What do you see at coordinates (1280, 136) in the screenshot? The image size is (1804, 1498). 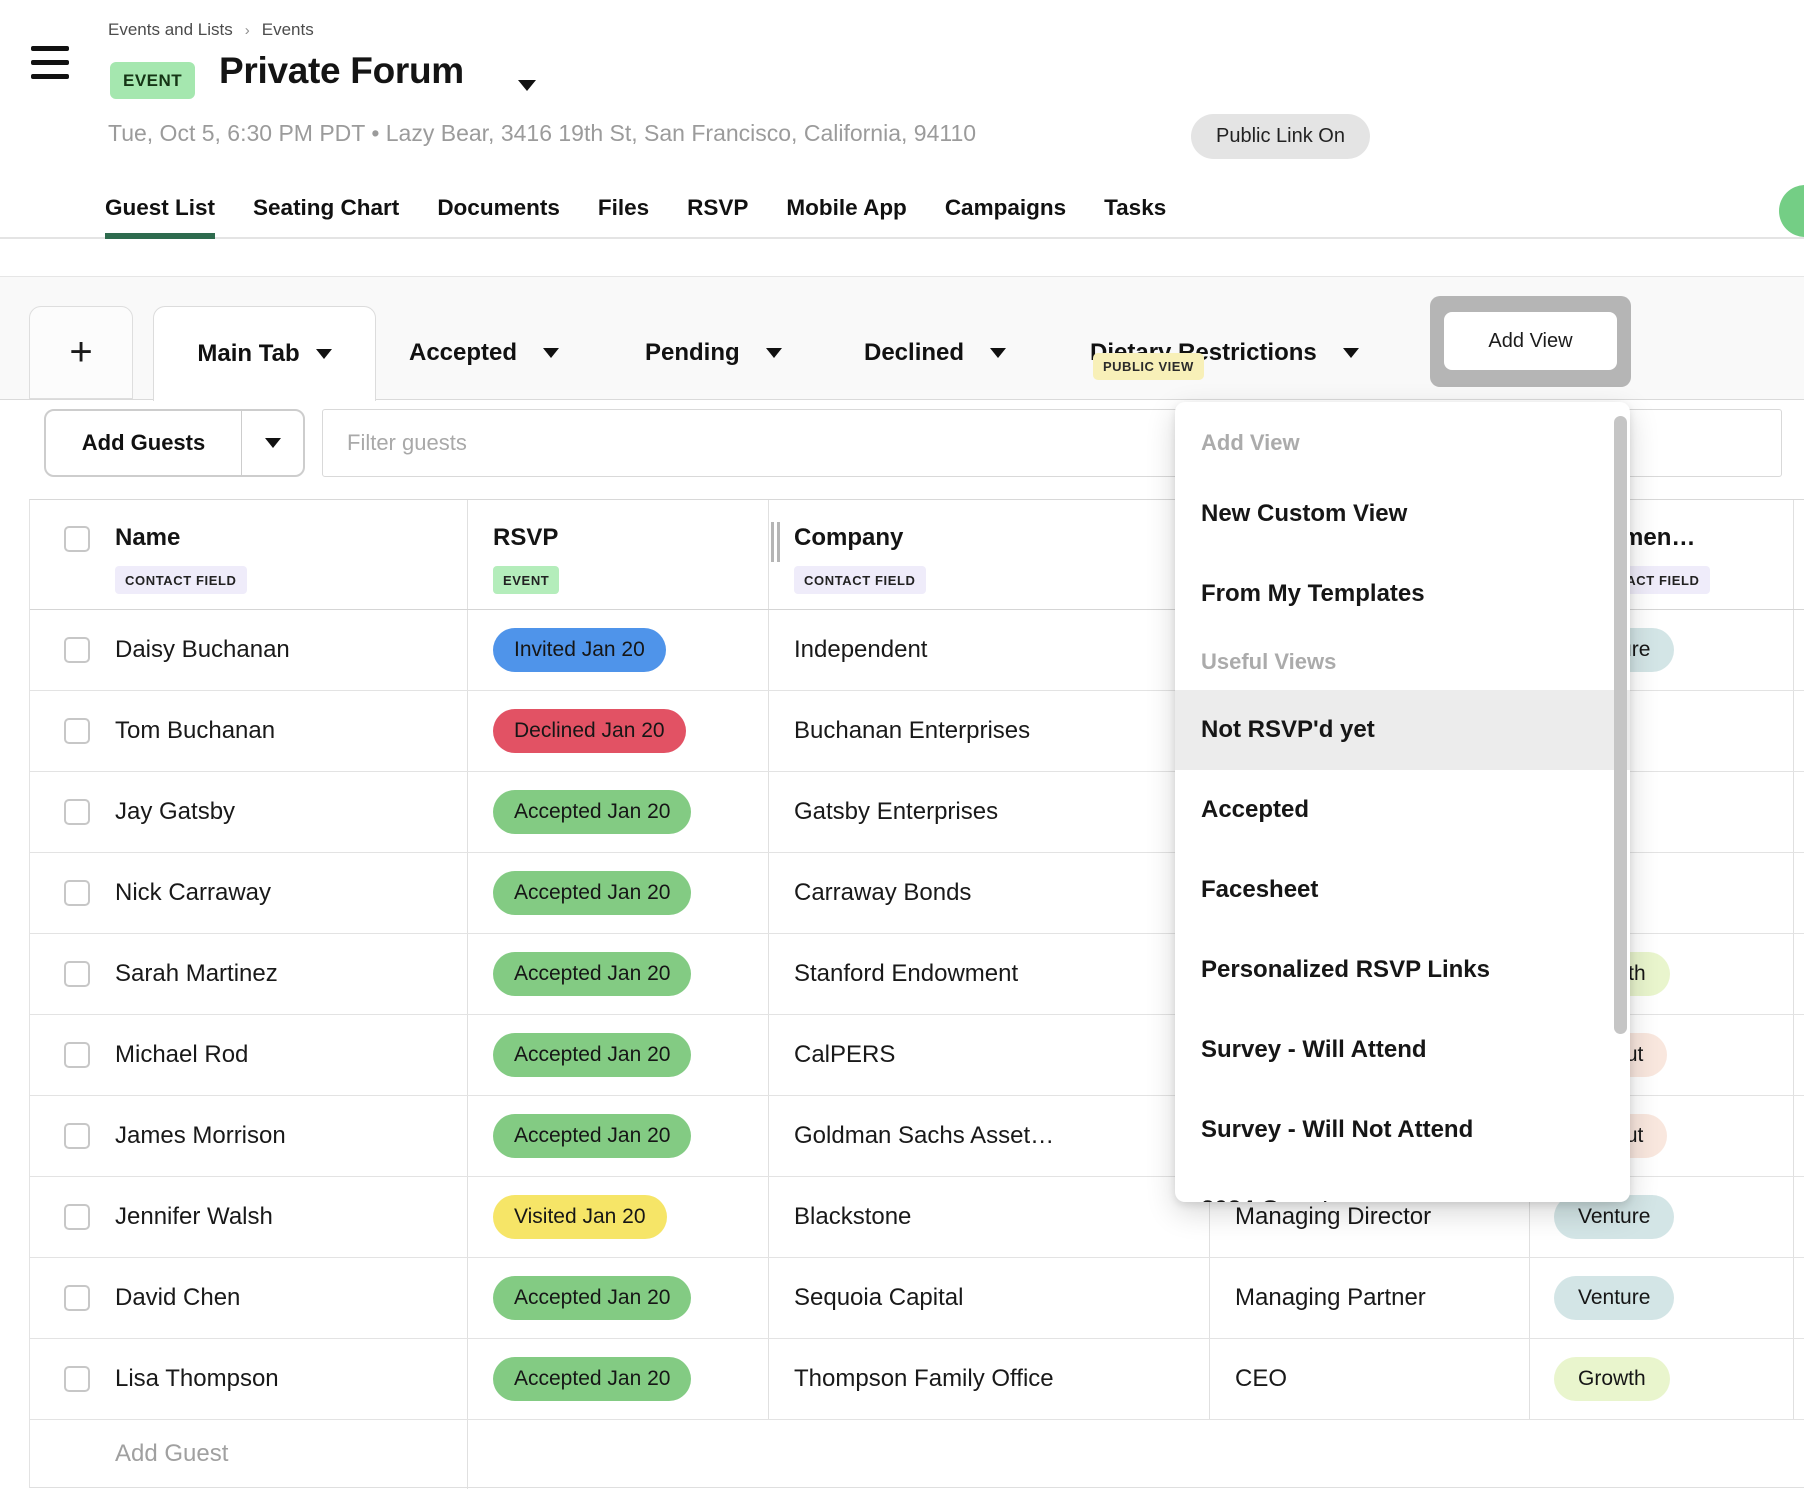 I see `public-link-status-badge: Public Link On` at bounding box center [1280, 136].